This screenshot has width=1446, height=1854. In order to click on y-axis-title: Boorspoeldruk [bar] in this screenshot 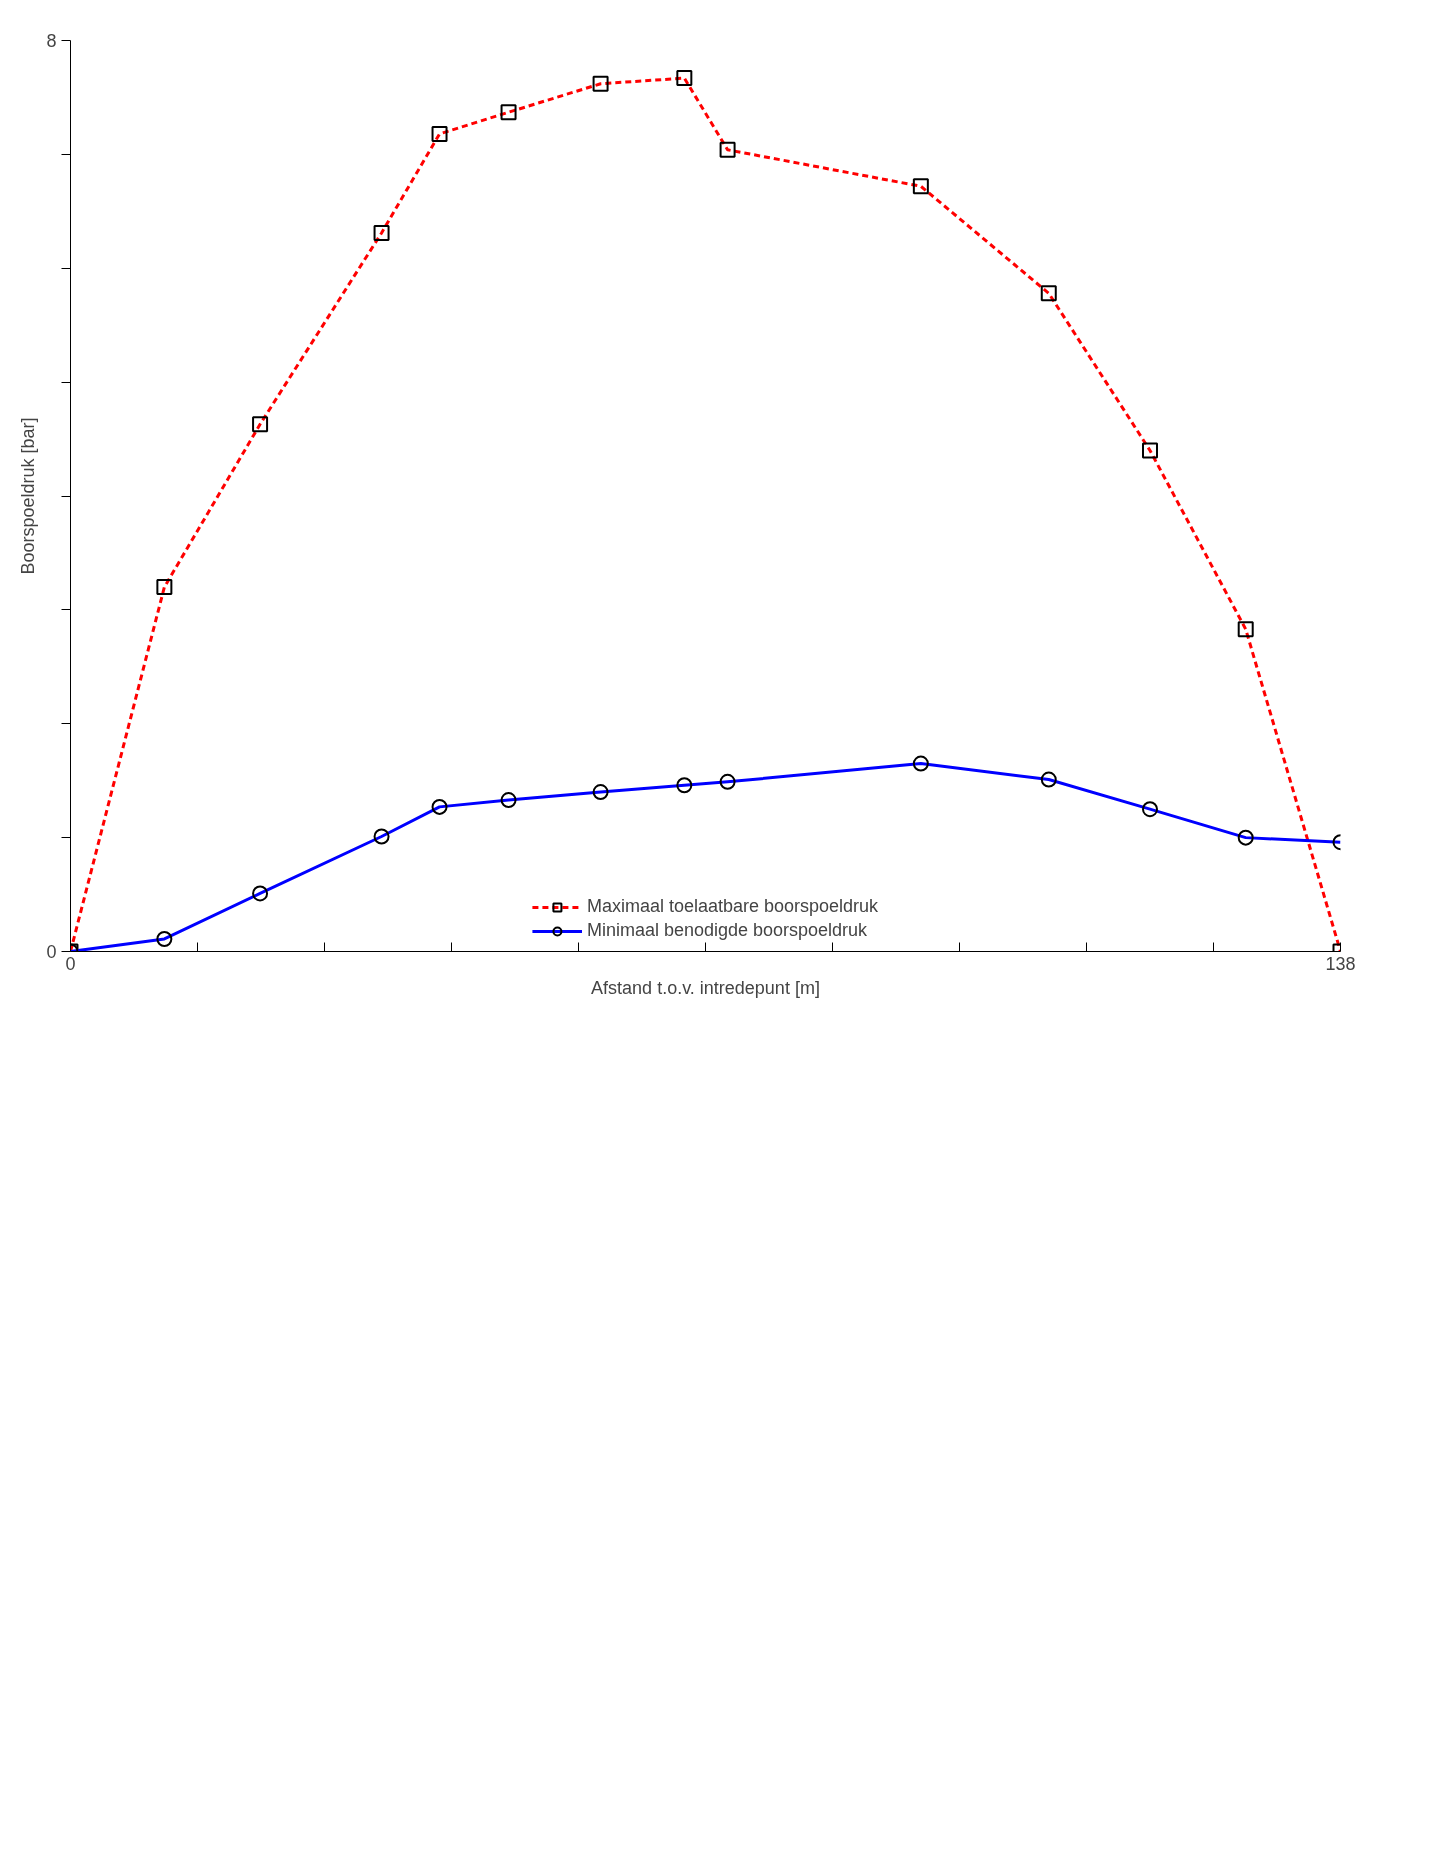, I will do `click(28, 496)`.